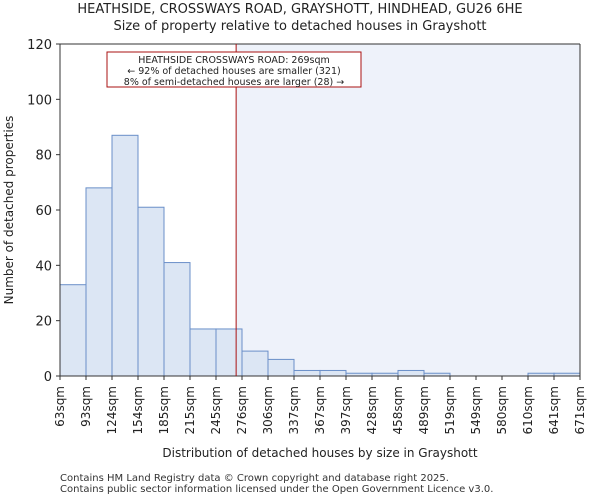  I want to click on y-tick-label: 100, so click(39, 100).